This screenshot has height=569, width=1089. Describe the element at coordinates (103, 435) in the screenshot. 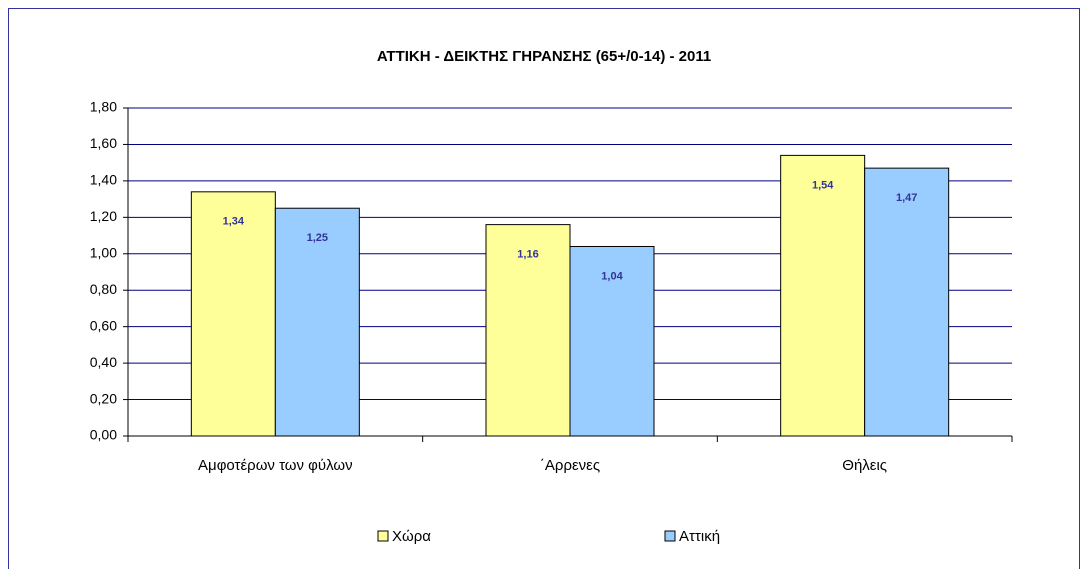

I see `y-tick-label: 0,00` at that location.